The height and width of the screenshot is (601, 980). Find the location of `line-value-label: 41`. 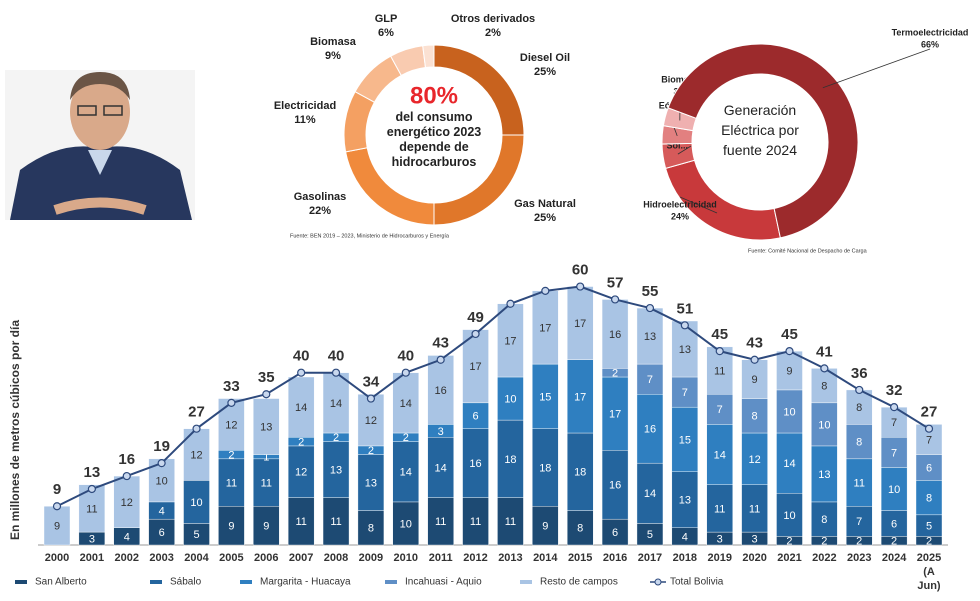

line-value-label: 41 is located at coordinates (824, 351).